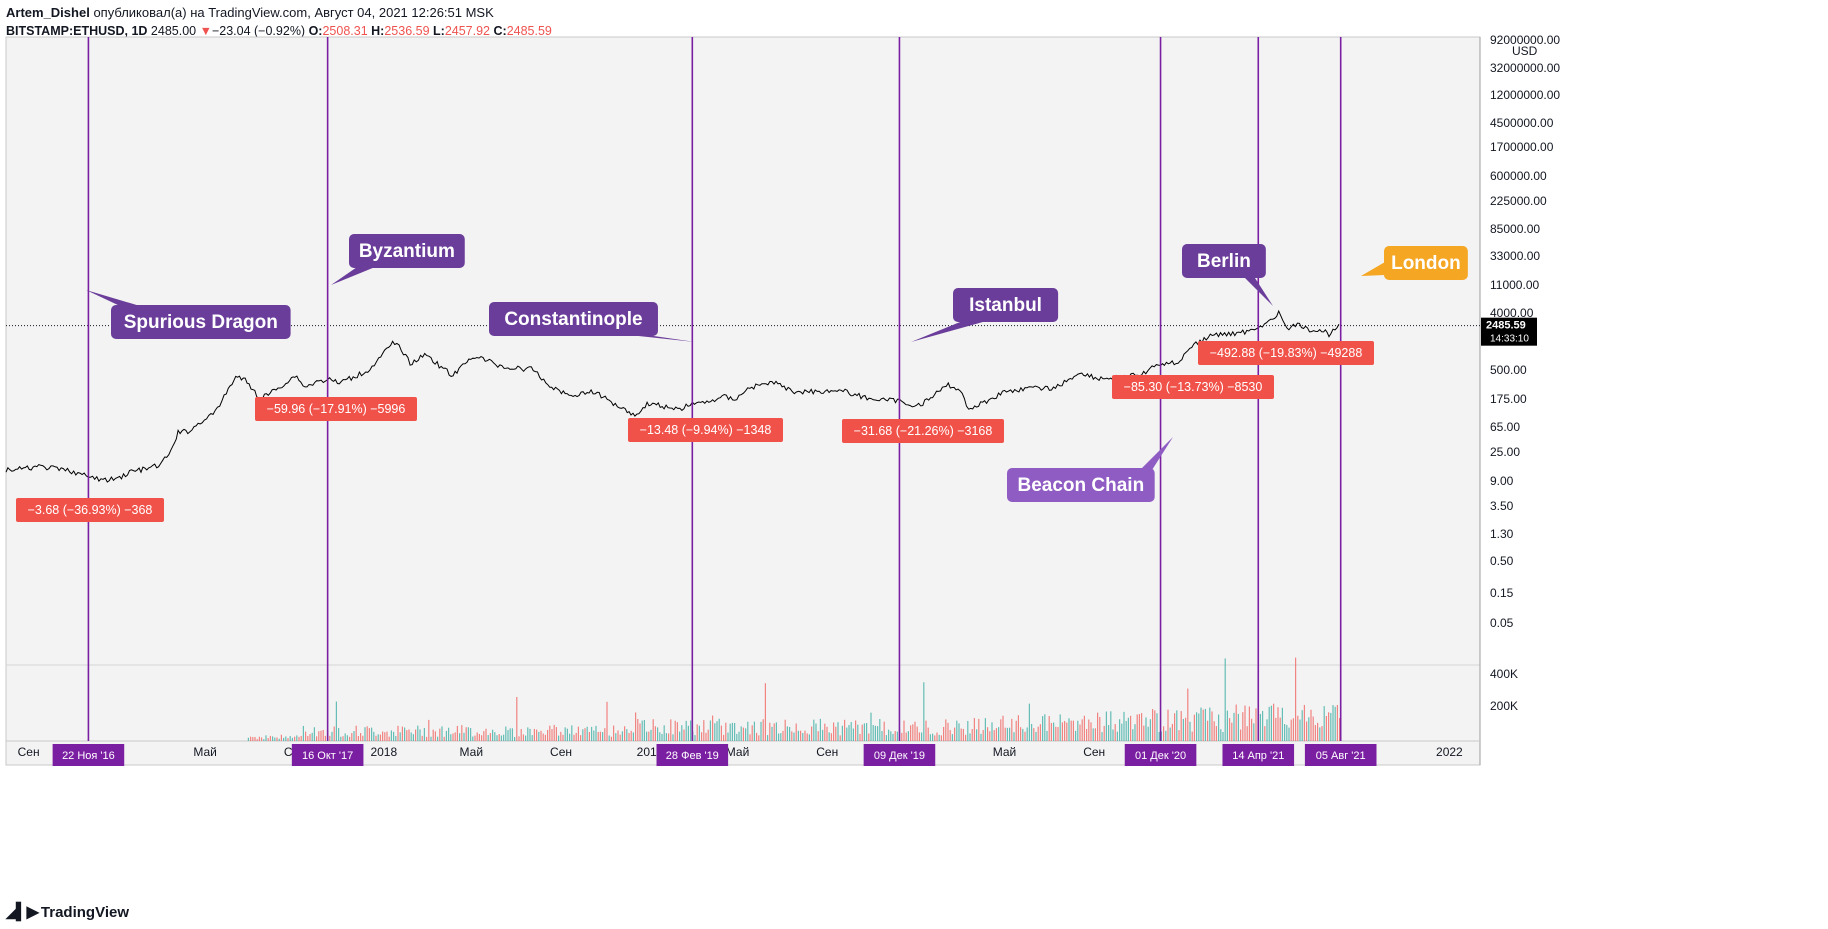 This screenshot has height=929, width=1828. What do you see at coordinates (899, 756) in the screenshot?
I see `event-date-label: 09 Дек '19` at bounding box center [899, 756].